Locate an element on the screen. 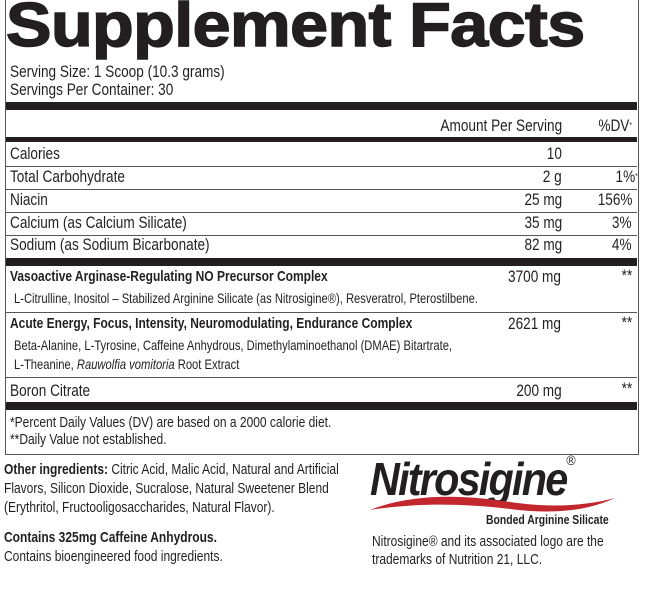  complex-amount: 2621 mg is located at coordinates (534, 323).